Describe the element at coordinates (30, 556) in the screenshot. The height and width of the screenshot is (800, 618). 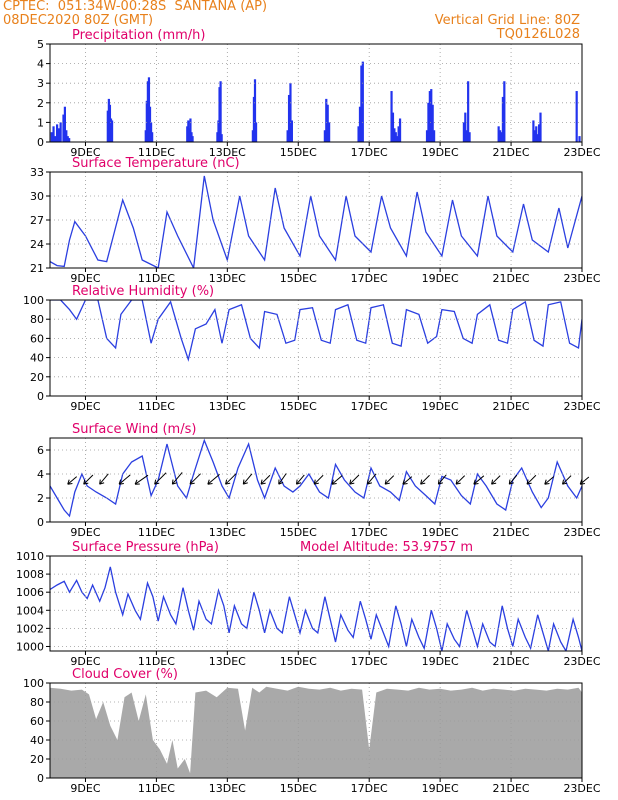
I see `y-tick-label: 1010` at that location.